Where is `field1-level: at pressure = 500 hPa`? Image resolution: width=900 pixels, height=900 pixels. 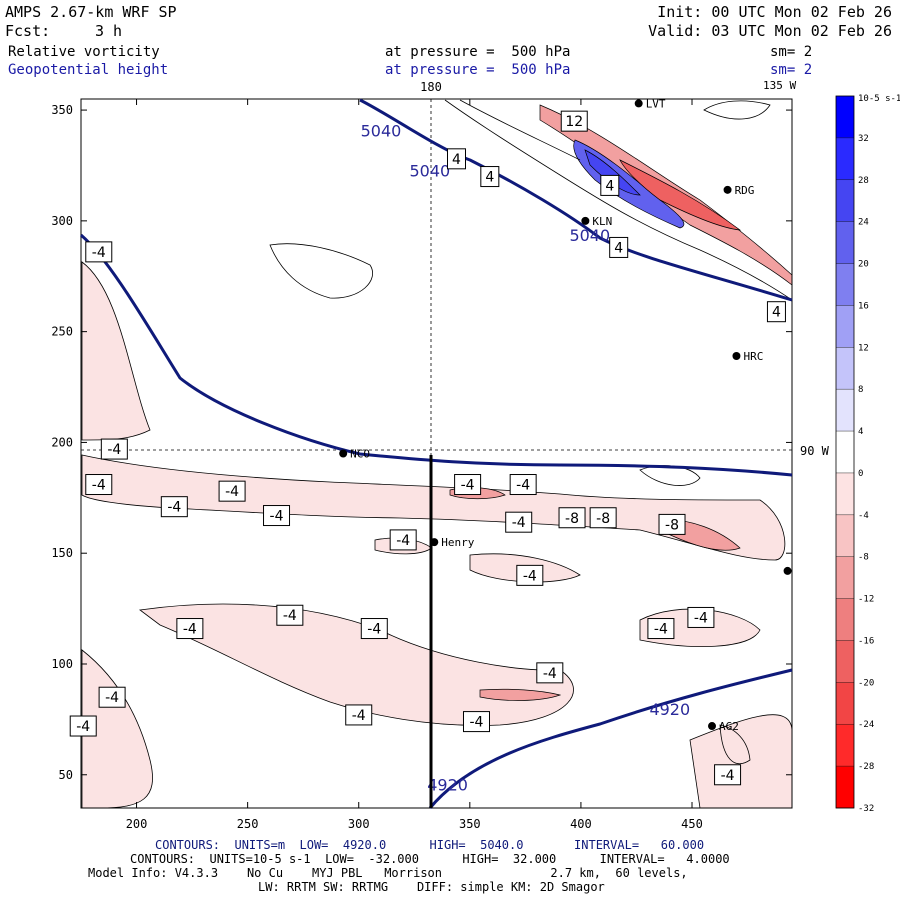 field1-level: at pressure = 500 hPa is located at coordinates (478, 52).